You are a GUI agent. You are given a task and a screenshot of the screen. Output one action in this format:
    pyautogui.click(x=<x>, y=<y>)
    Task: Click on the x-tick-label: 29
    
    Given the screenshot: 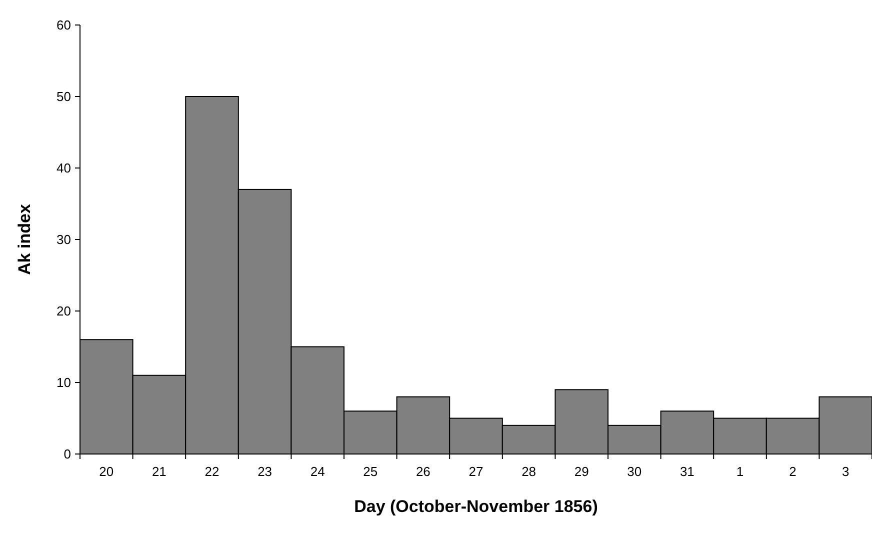 What is the action you would take?
    pyautogui.click(x=581, y=471)
    